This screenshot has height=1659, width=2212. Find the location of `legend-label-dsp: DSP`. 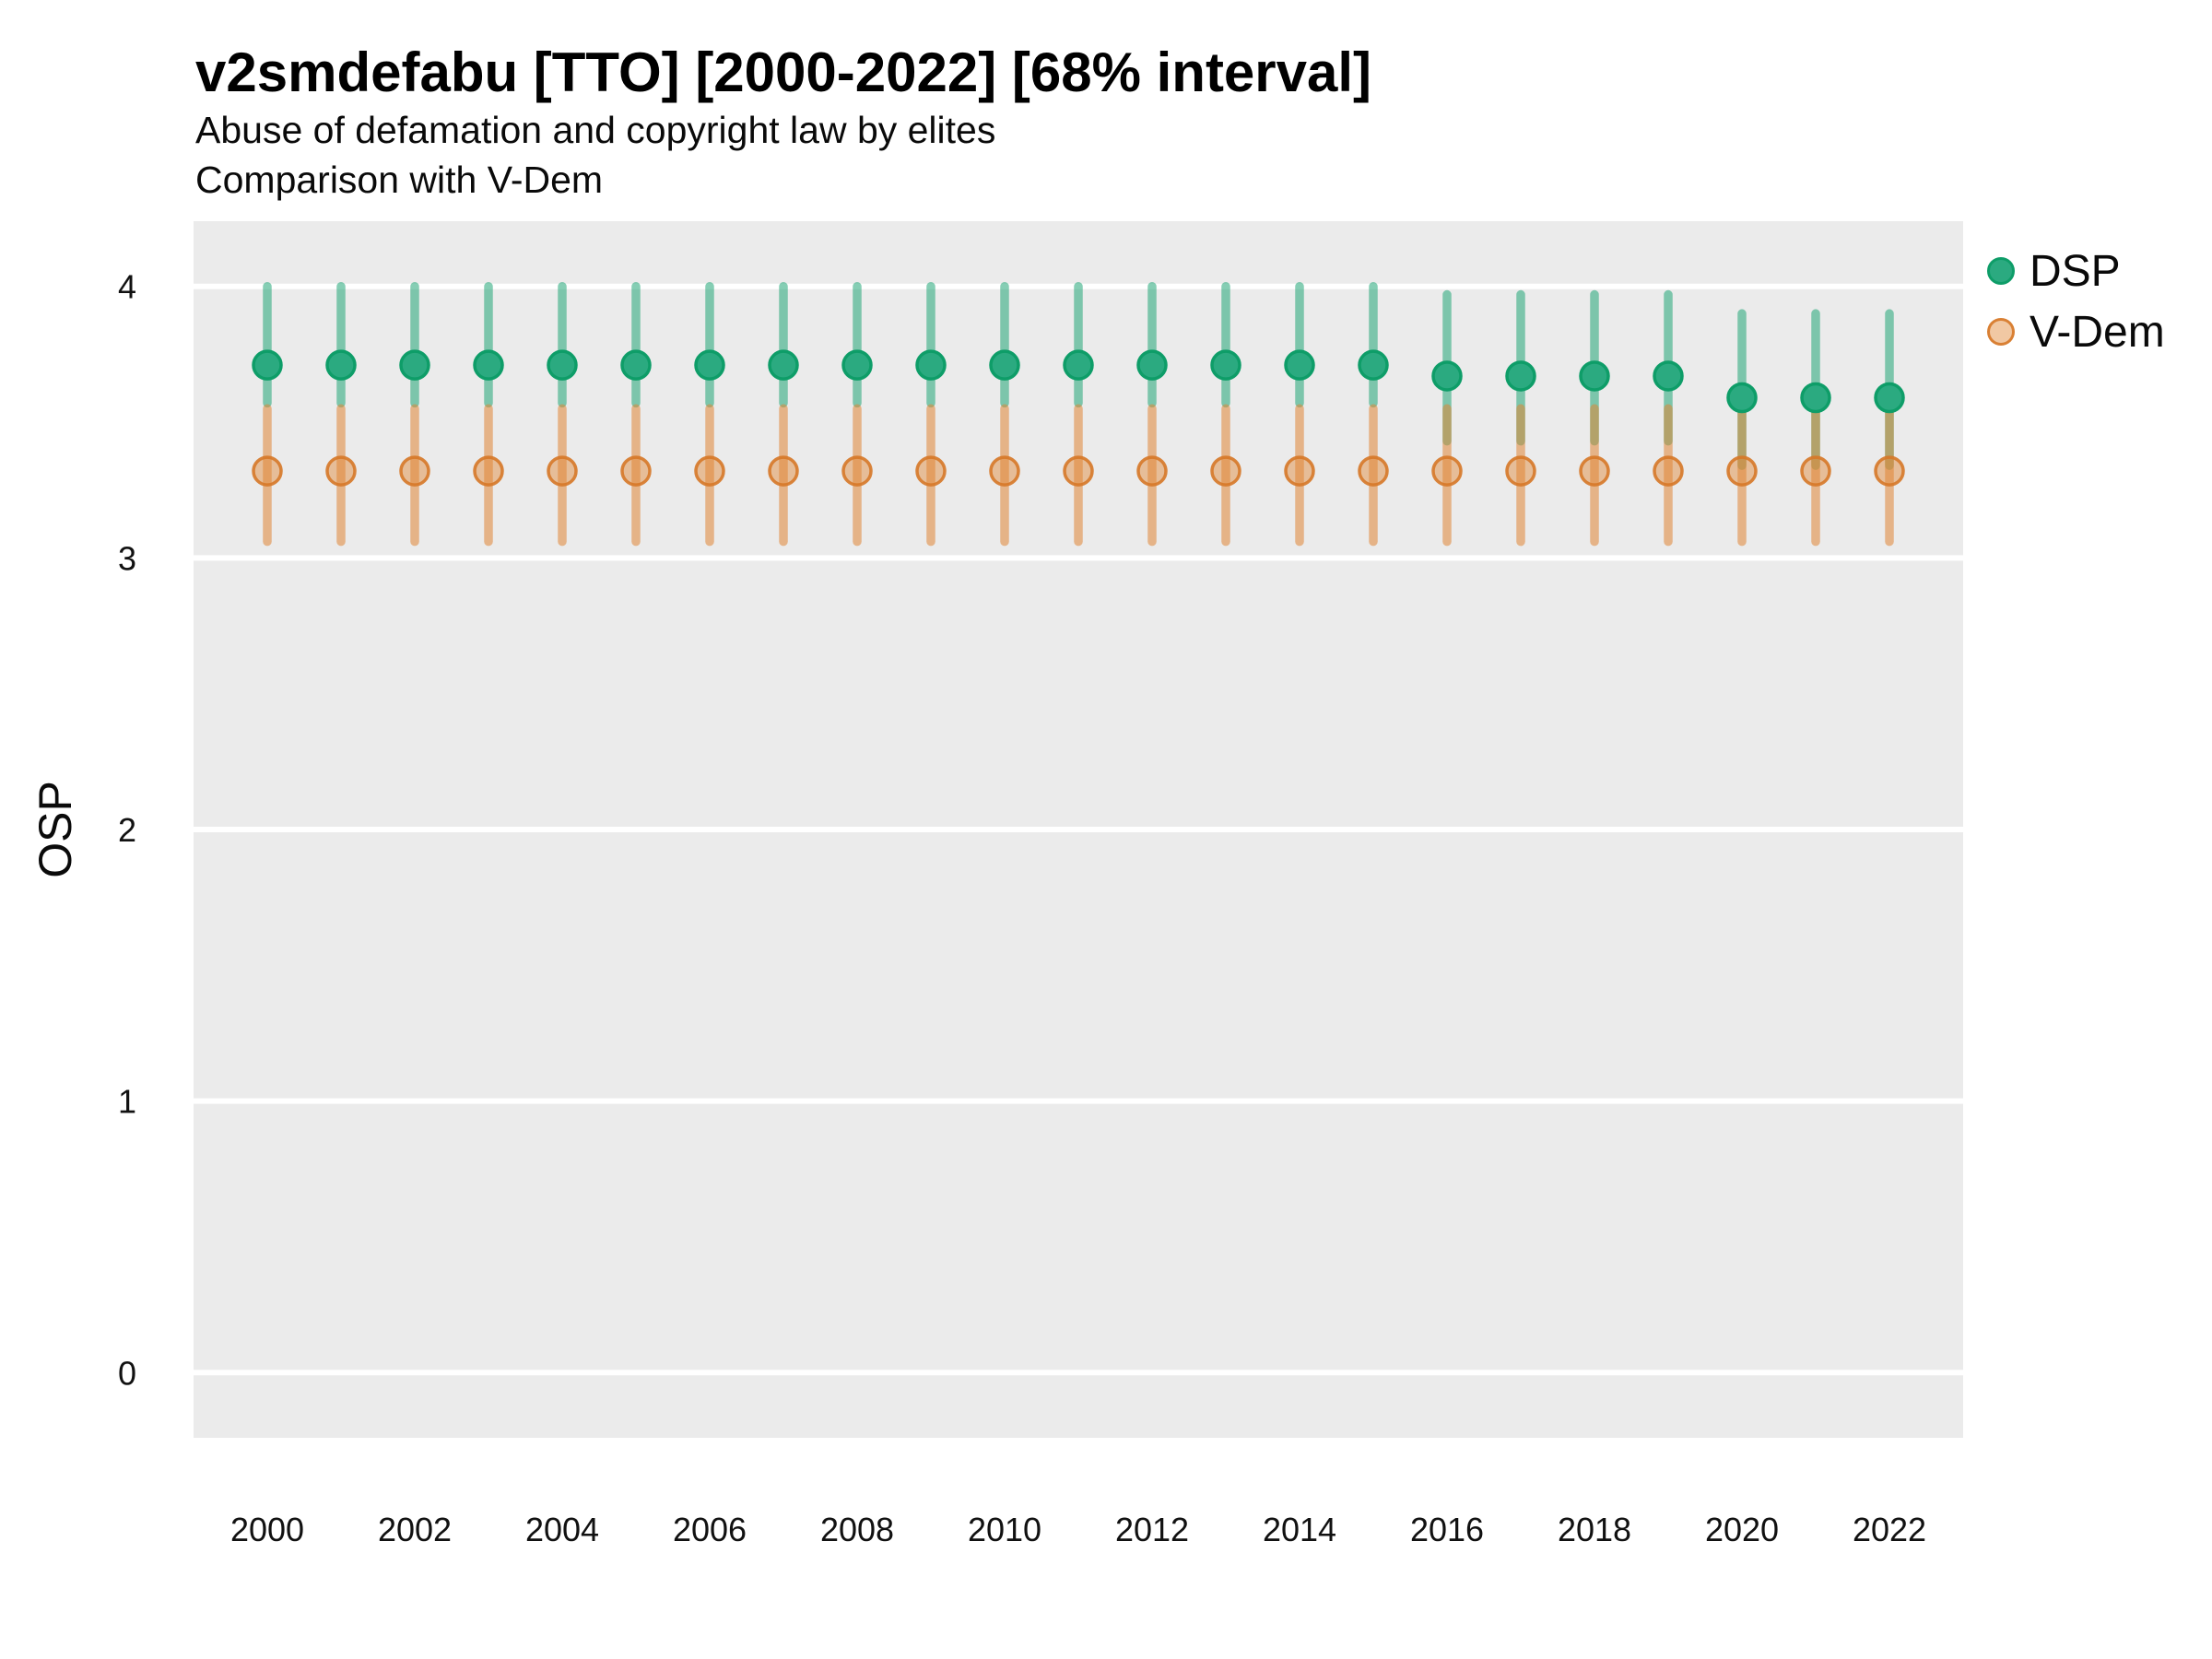

legend-label-dsp: DSP is located at coordinates (2075, 271).